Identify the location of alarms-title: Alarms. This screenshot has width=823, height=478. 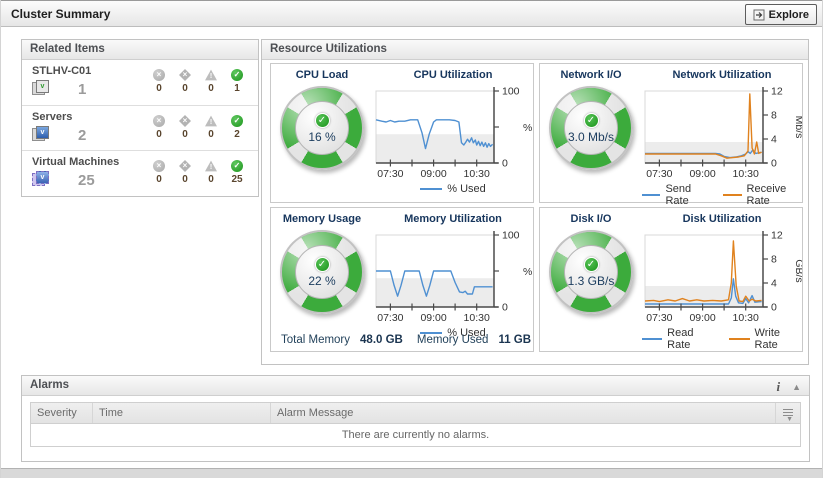
(49, 385).